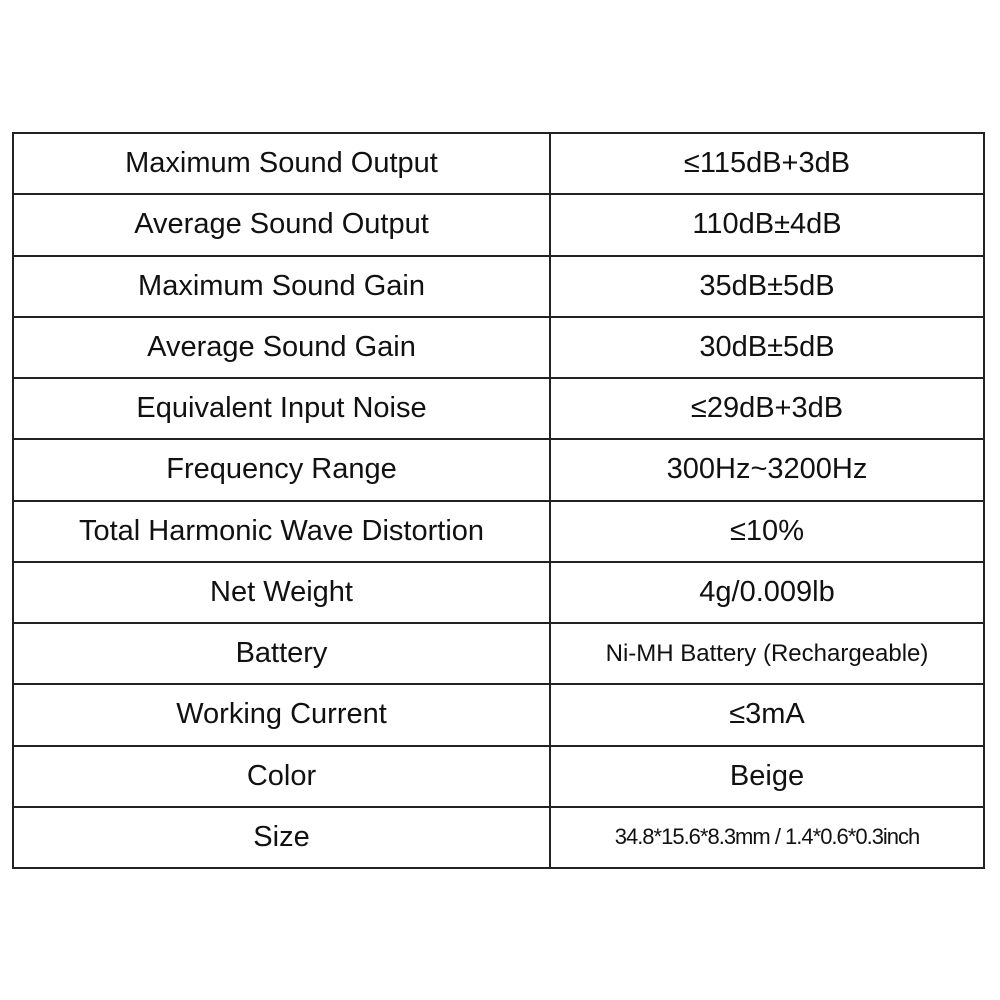 The width and height of the screenshot is (1000, 1000). I want to click on spec-row: Battery Ni-MH Battery (Rechargeable), so click(498, 653).